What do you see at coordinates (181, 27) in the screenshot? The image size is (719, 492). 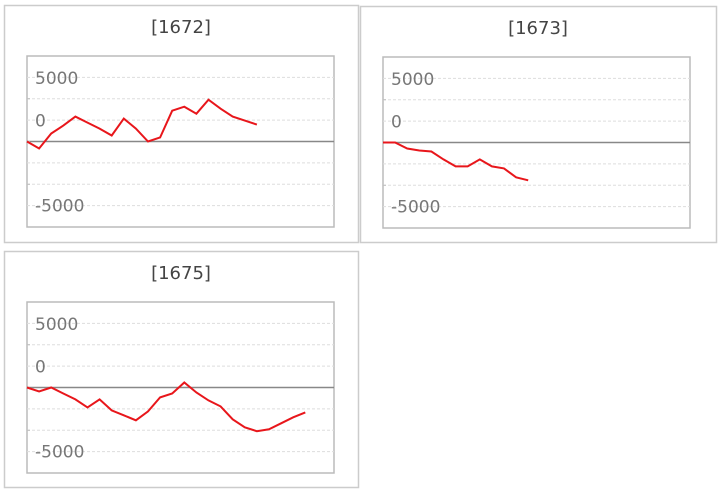 I see `chart-title: [1672]` at bounding box center [181, 27].